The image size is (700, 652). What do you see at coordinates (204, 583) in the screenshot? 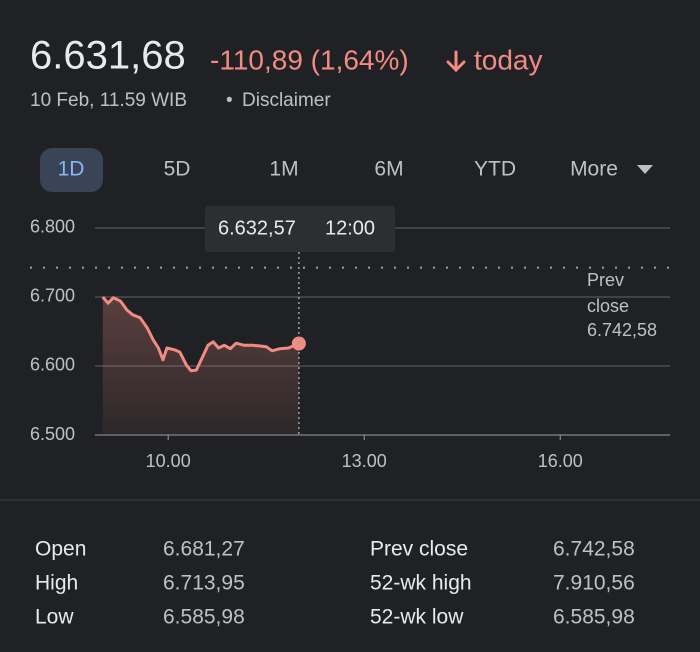
I see `stat-value: 6.713,95` at bounding box center [204, 583].